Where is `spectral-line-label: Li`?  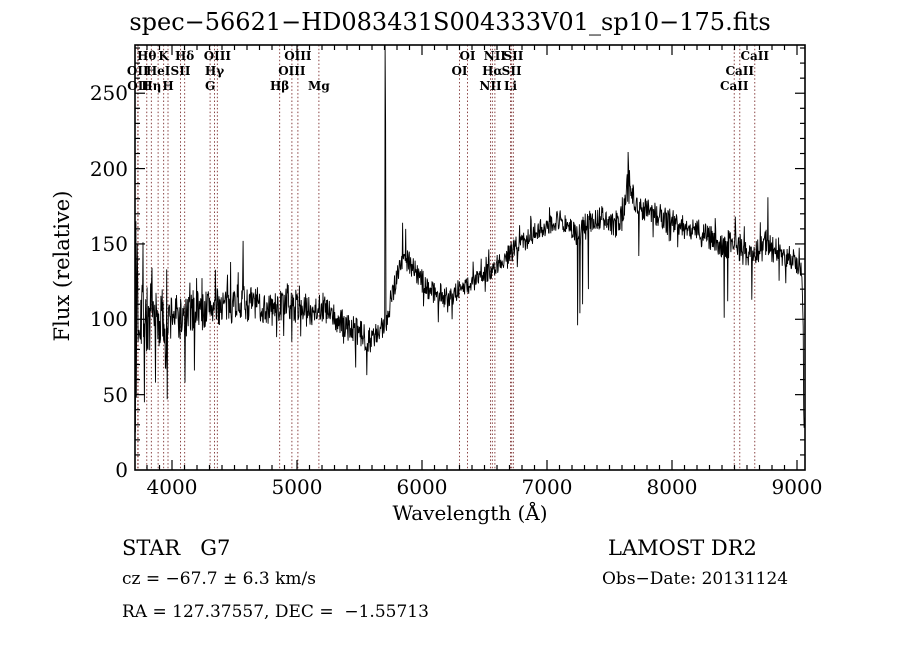 spectral-line-label: Li is located at coordinates (510, 86).